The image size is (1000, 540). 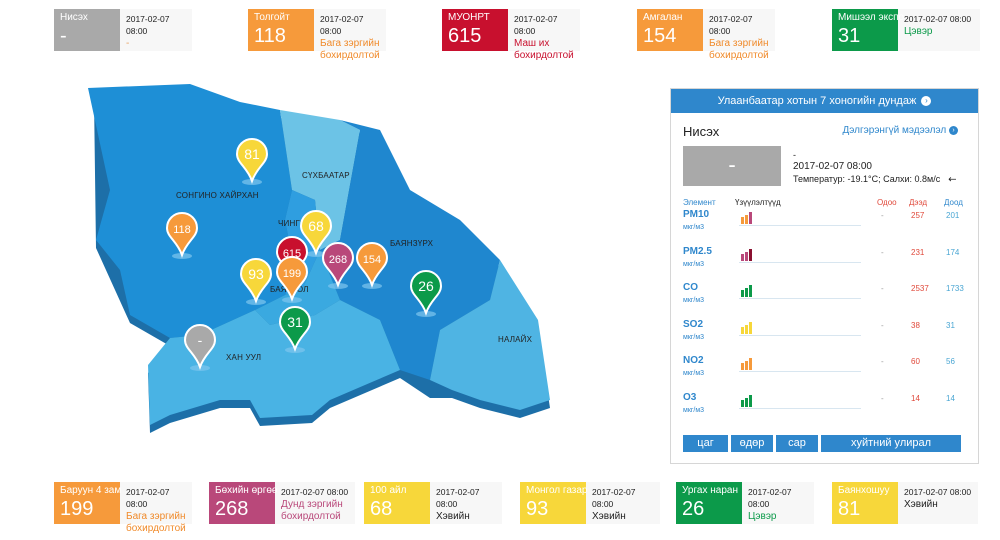 I want to click on station-card: Ургах наран 26 2017-02-07 08:00 Цэвэр, so click(x=745, y=503).